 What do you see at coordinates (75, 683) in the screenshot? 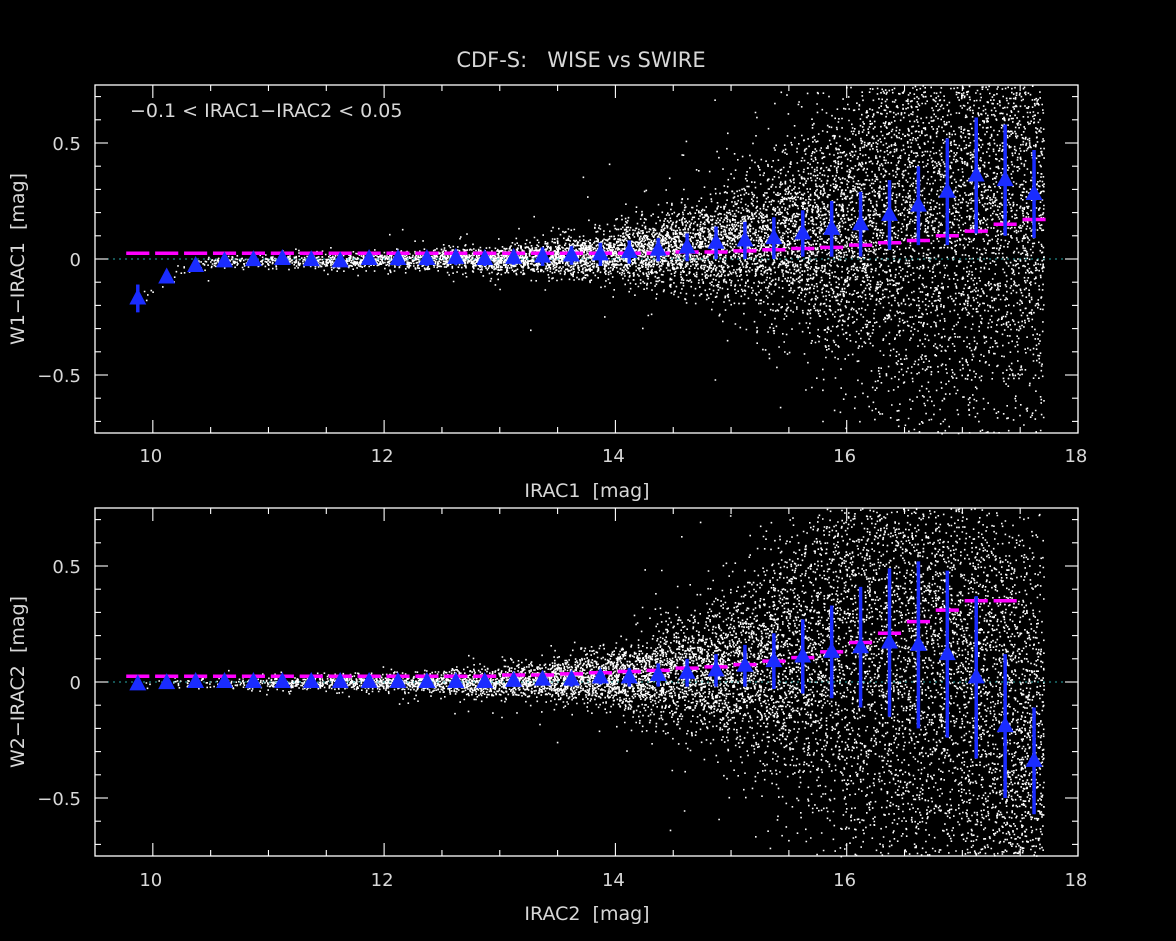
I see `y-tick-label-bottom-0: 0` at bounding box center [75, 683].